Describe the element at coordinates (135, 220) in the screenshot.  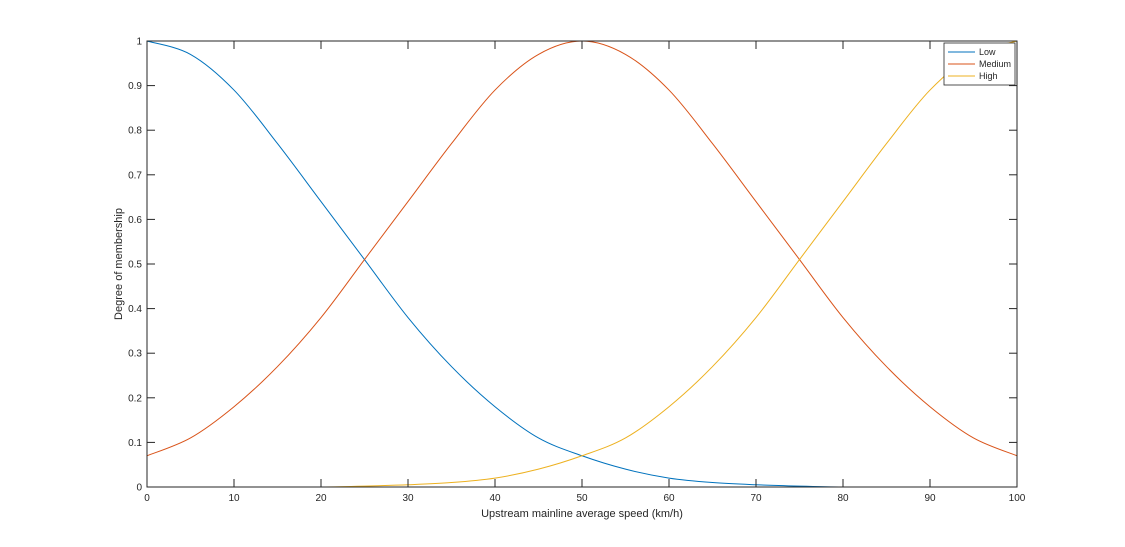
I see `y-tick-label: 0.6` at that location.